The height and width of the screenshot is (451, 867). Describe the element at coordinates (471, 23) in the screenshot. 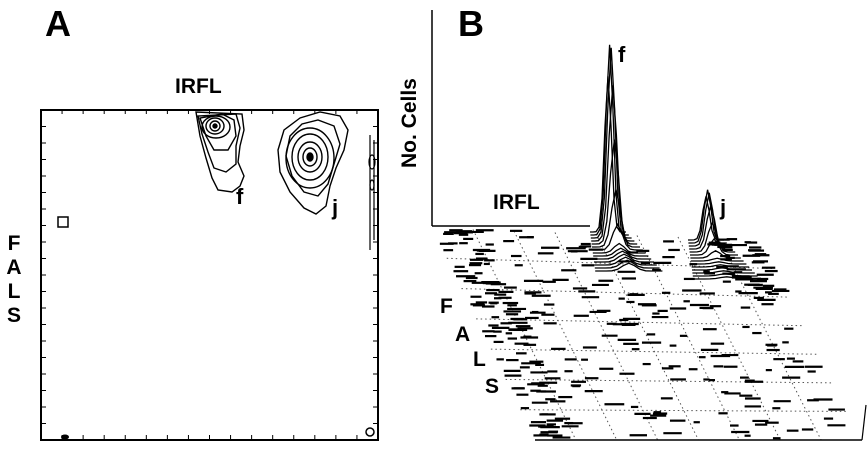

I see `panel-b-letter: B` at that location.